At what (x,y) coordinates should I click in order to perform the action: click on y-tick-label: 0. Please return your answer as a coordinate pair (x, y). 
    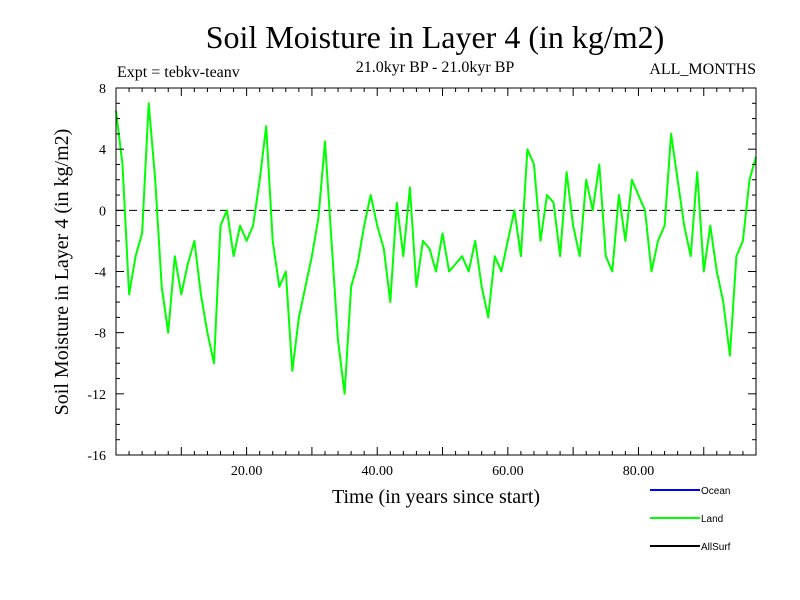
    Looking at the image, I should click on (102, 211).